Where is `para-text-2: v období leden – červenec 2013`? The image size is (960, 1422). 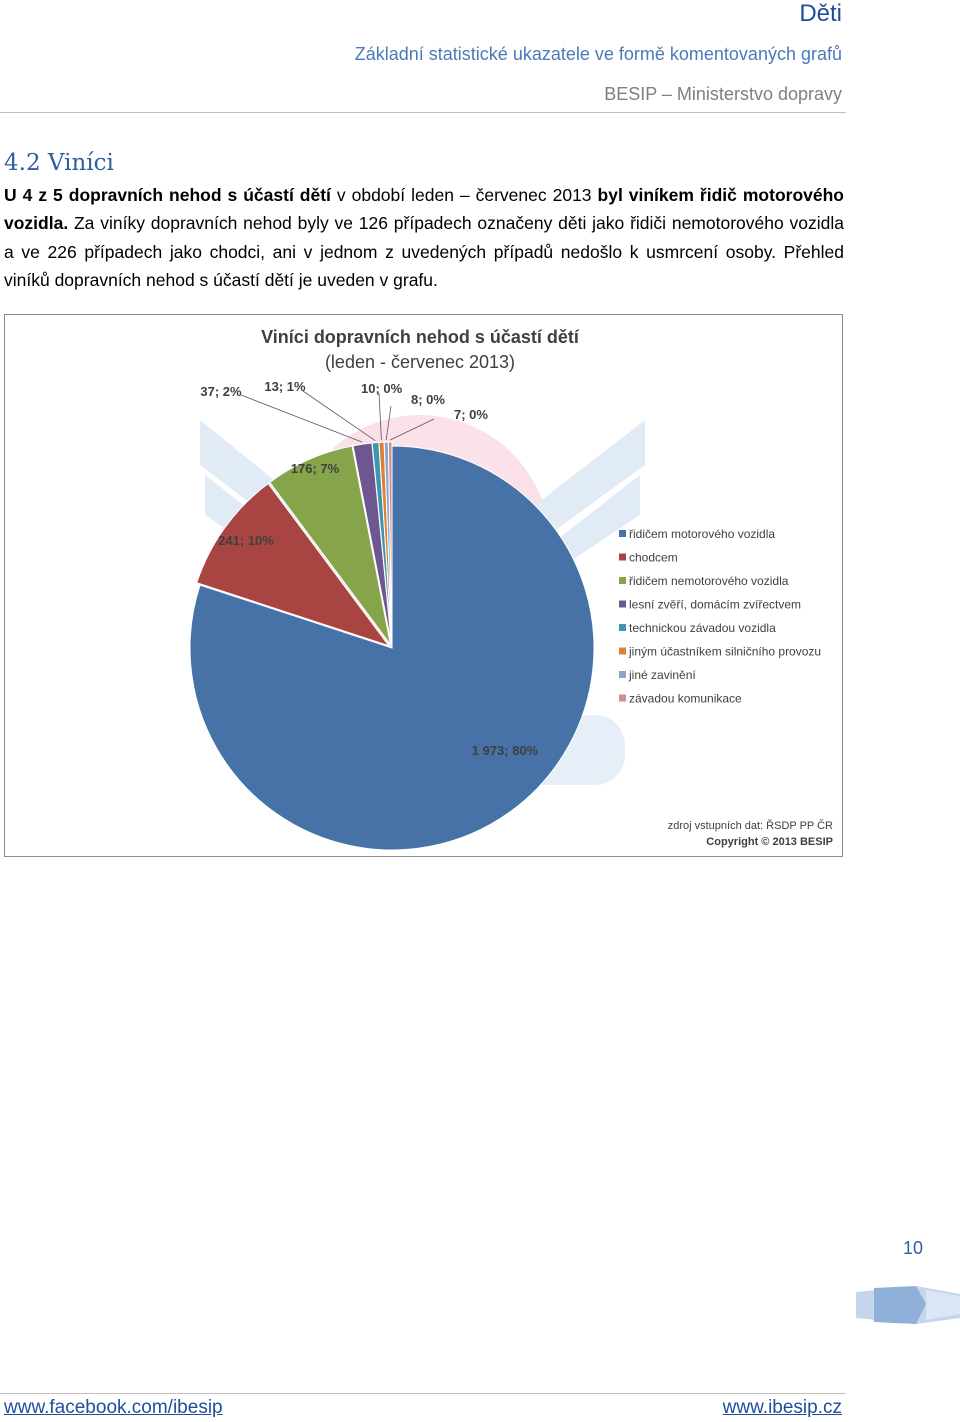 para-text-2: v období leden – červenec 2013 is located at coordinates (464, 195).